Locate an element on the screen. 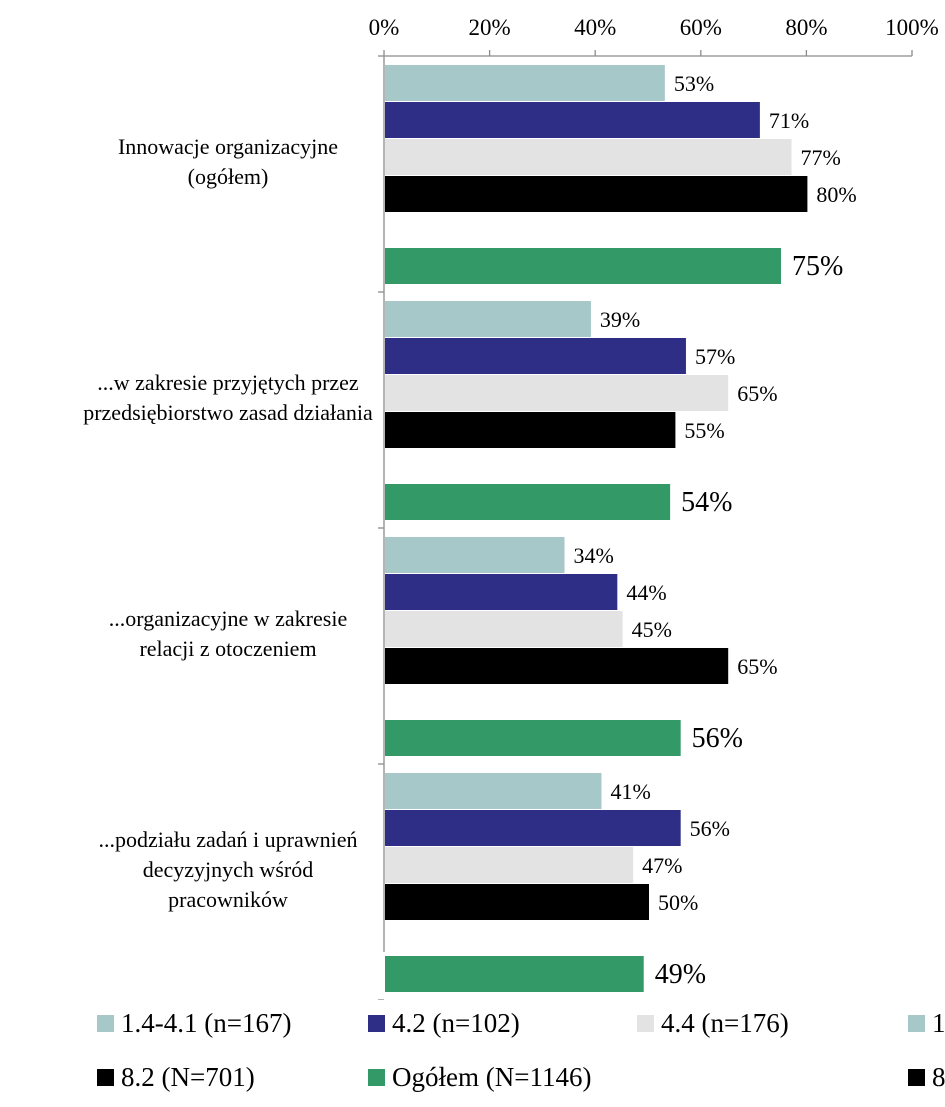 The width and height of the screenshot is (945, 1107). category-label: ...w zakresie przyjętych przez is located at coordinates (228, 382).